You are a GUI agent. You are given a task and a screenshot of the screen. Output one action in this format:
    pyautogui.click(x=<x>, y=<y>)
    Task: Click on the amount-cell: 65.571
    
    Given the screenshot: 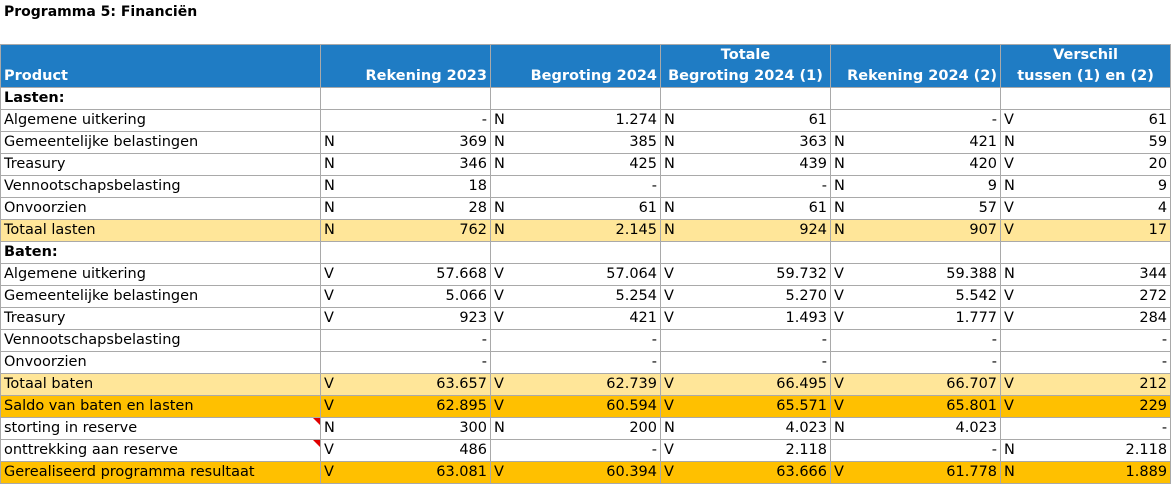 What is the action you would take?
    pyautogui.click(x=755, y=406)
    